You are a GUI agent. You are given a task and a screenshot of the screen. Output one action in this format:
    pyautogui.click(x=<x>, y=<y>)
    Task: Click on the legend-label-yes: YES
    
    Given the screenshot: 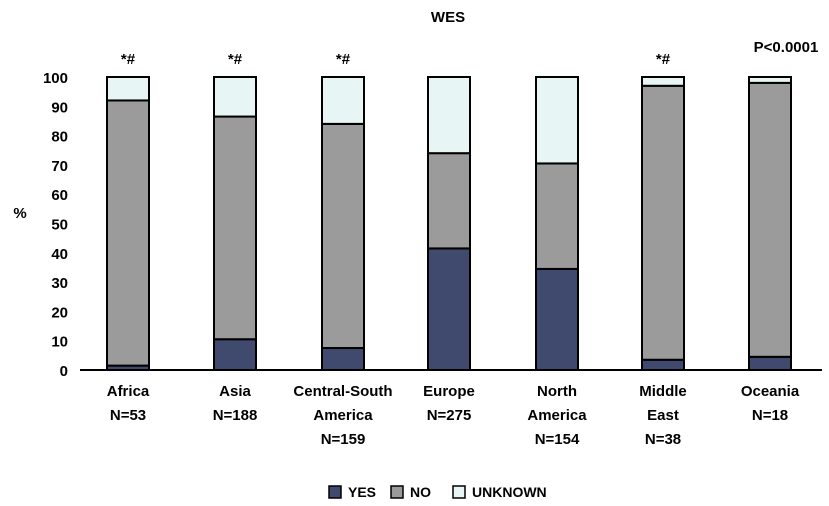 What is the action you would take?
    pyautogui.click(x=362, y=492)
    